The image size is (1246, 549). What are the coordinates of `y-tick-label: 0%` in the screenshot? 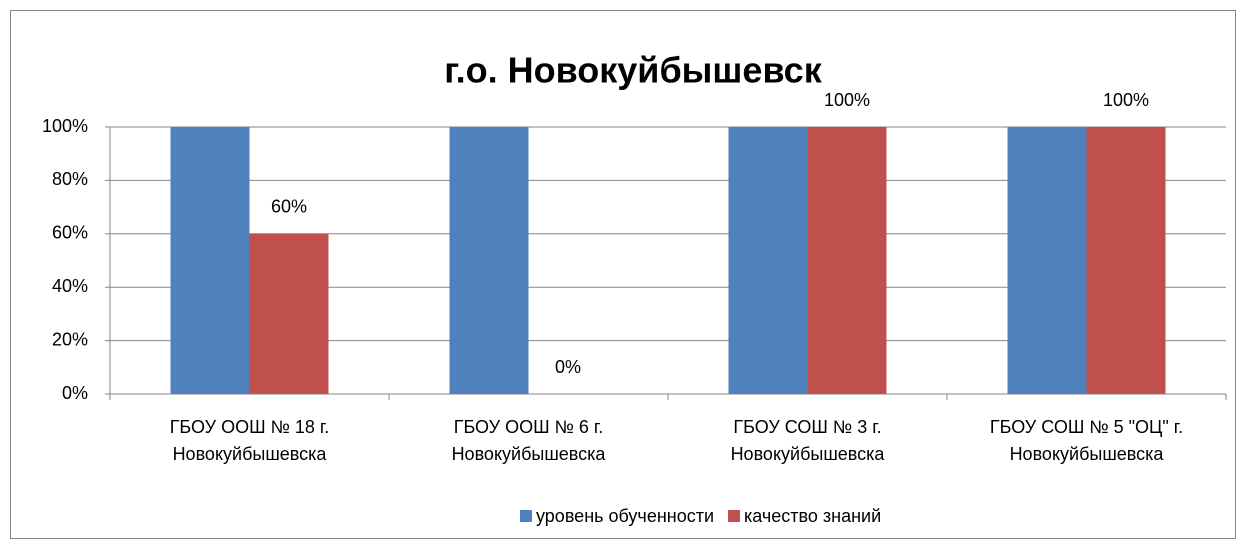 It's located at (75, 393).